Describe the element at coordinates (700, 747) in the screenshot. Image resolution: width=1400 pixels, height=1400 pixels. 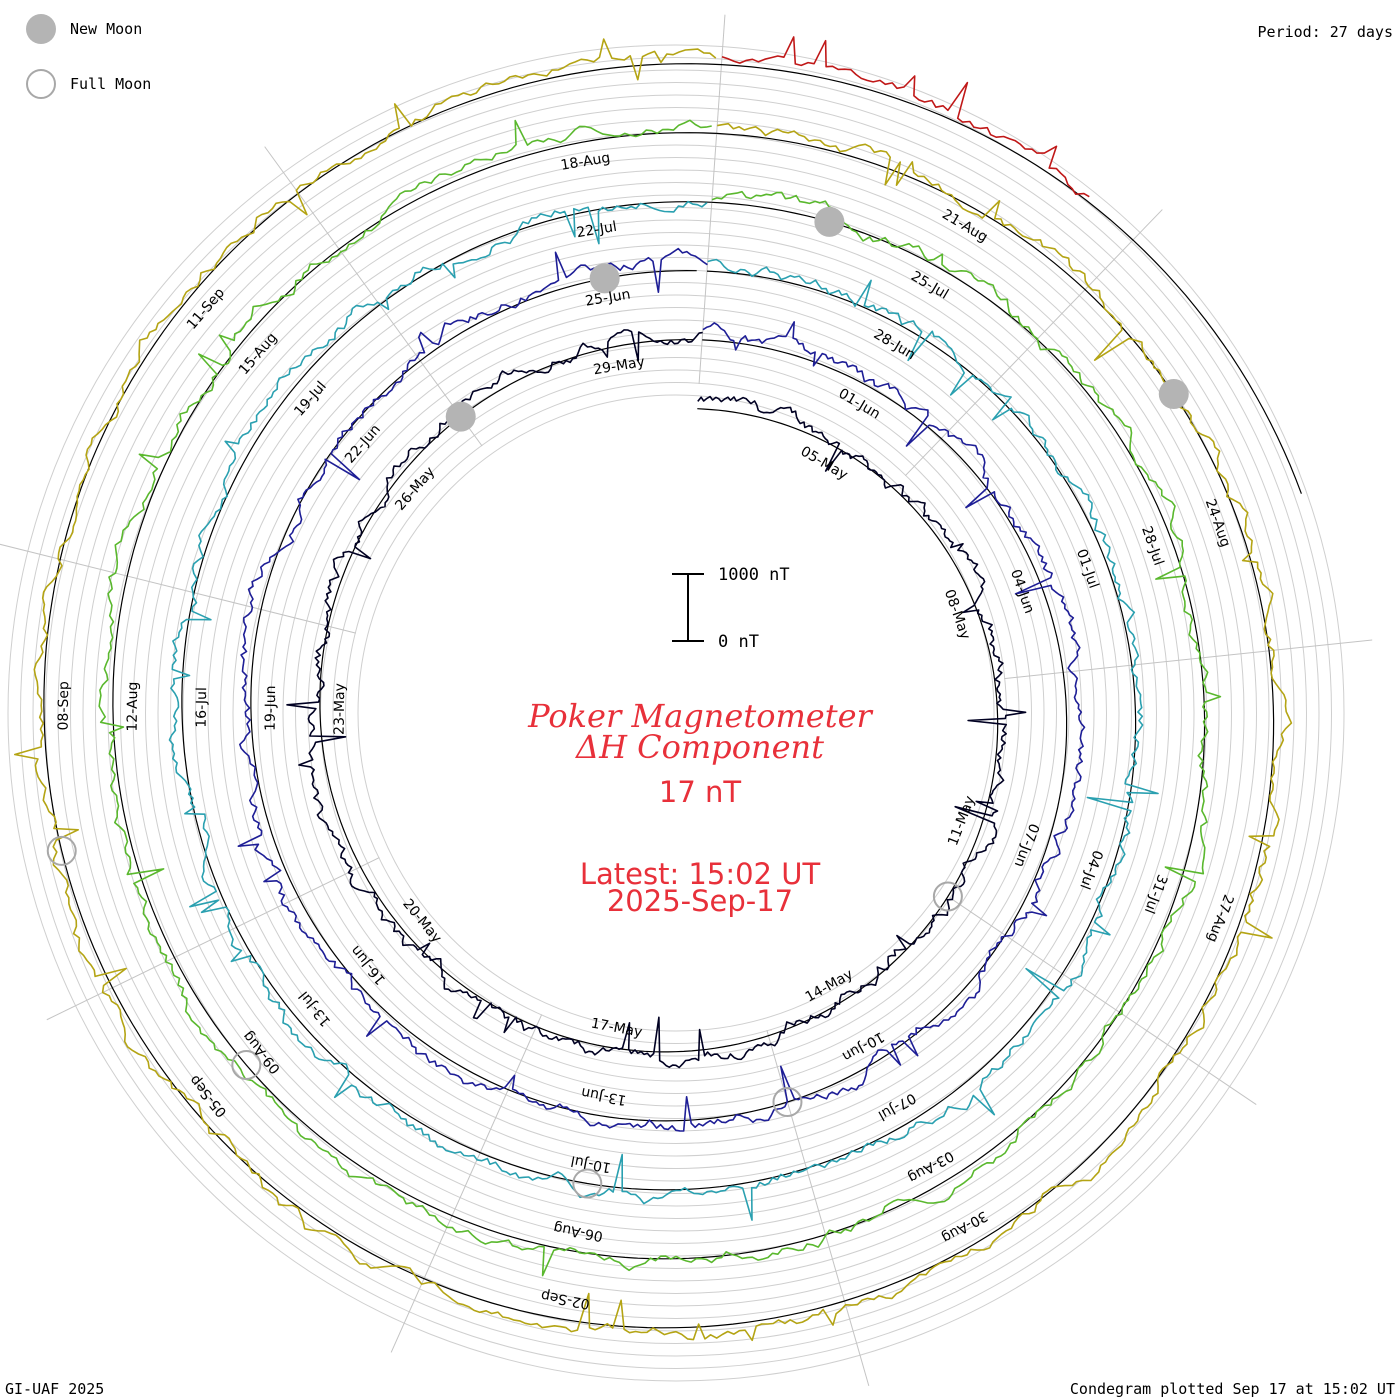
I see `chart-subtitle: ΔH Component` at that location.